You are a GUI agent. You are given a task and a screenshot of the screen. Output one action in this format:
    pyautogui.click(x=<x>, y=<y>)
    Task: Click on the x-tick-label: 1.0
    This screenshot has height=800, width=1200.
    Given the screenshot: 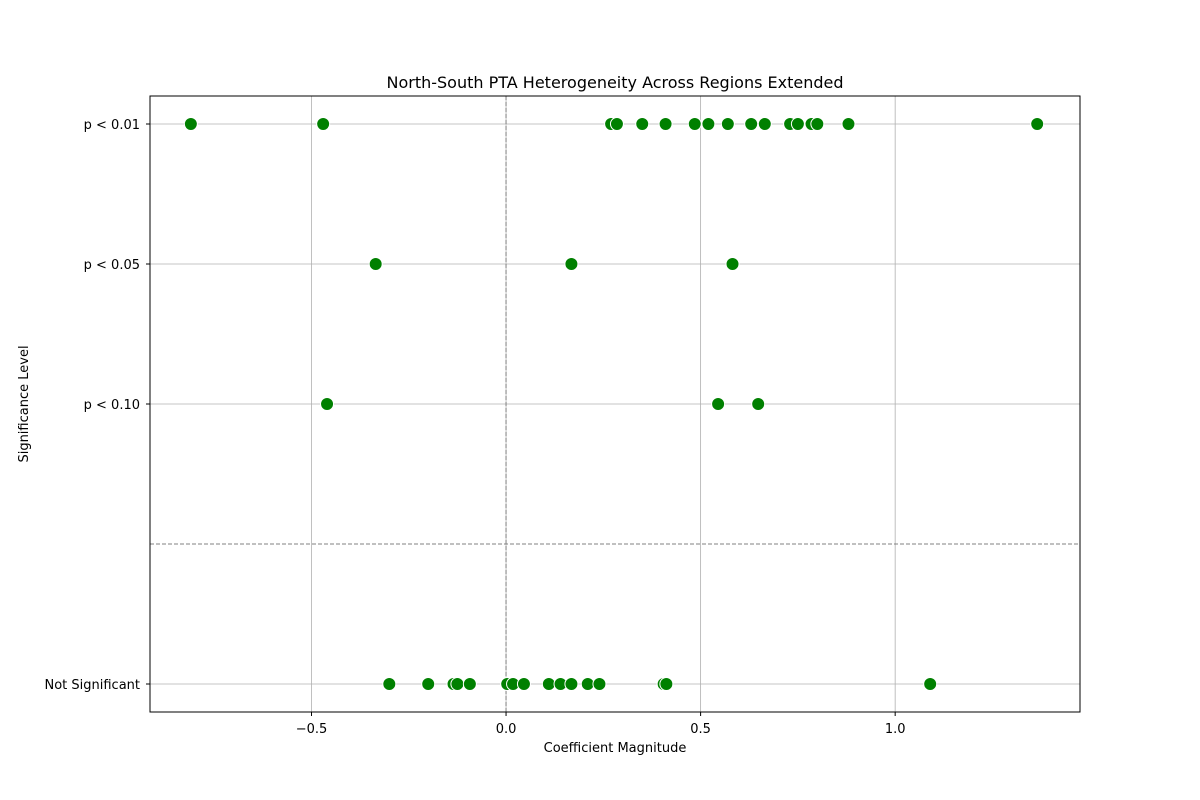 What is the action you would take?
    pyautogui.click(x=895, y=729)
    